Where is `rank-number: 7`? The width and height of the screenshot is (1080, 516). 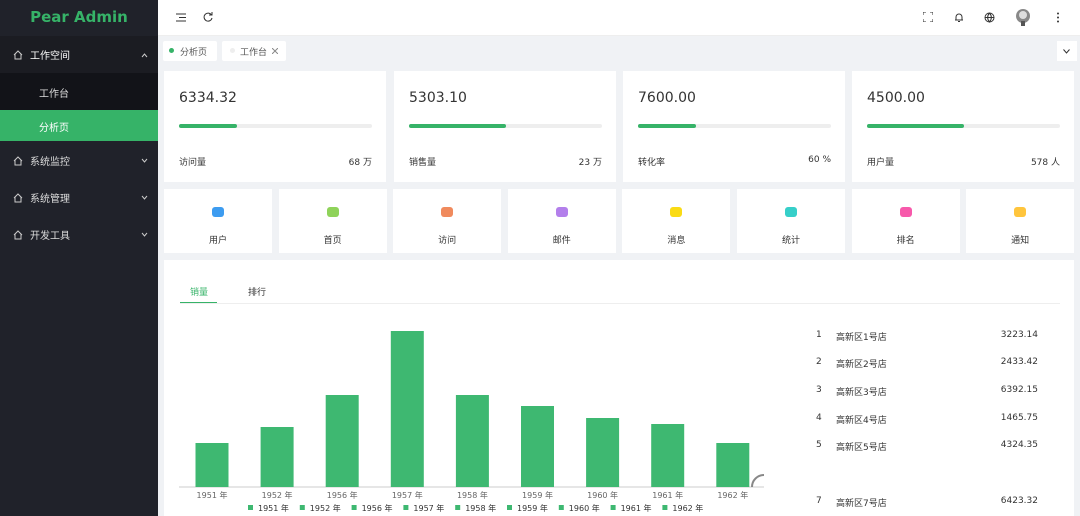 rank-number: 7 is located at coordinates (819, 501).